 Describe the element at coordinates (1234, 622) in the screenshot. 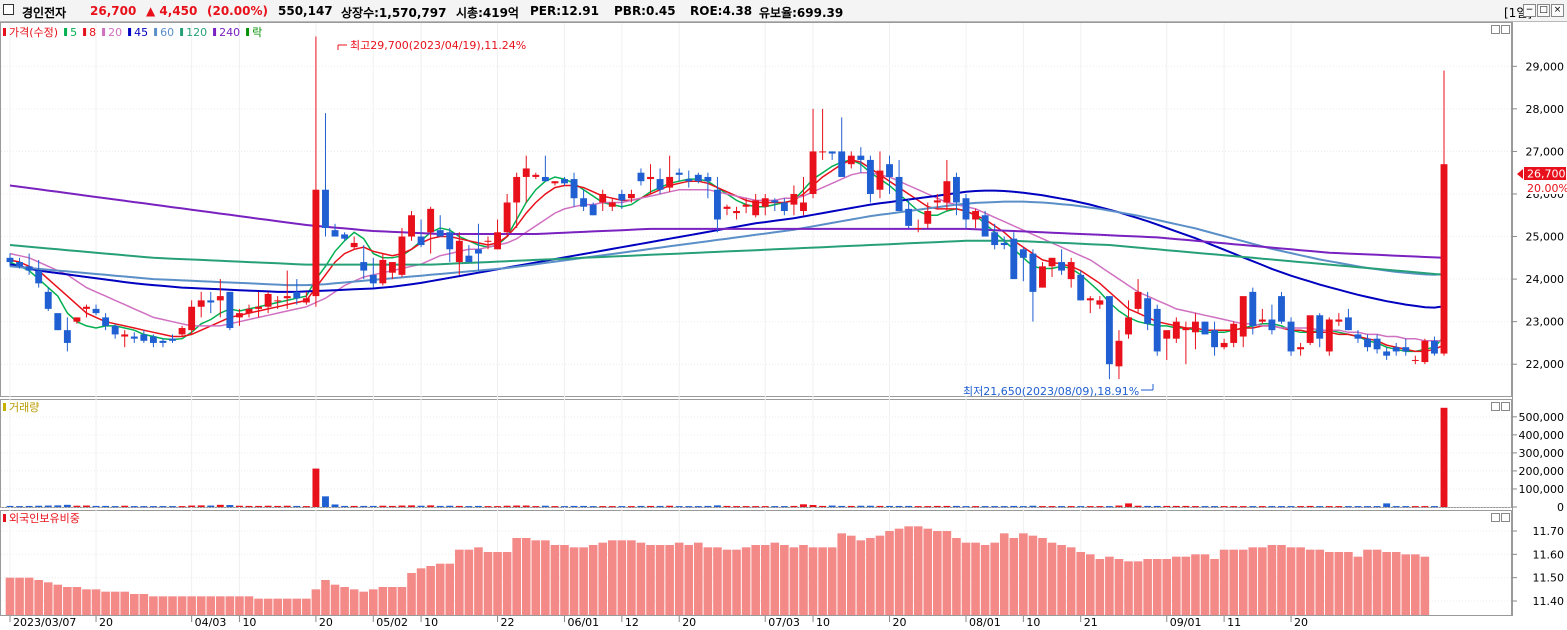

I see `x-tick-label: 11` at that location.